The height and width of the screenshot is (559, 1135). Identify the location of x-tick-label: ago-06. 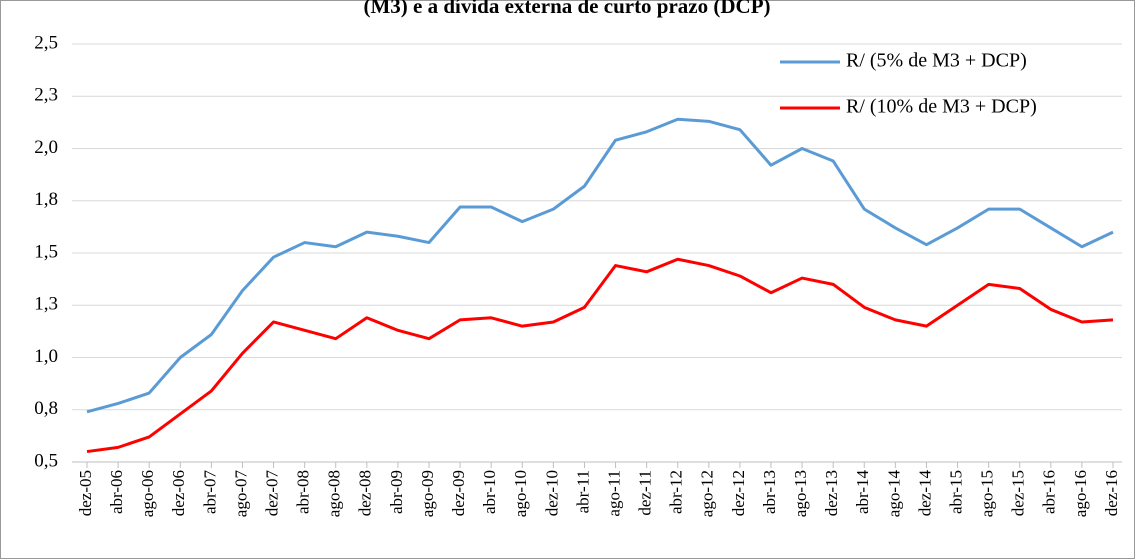
(147, 493).